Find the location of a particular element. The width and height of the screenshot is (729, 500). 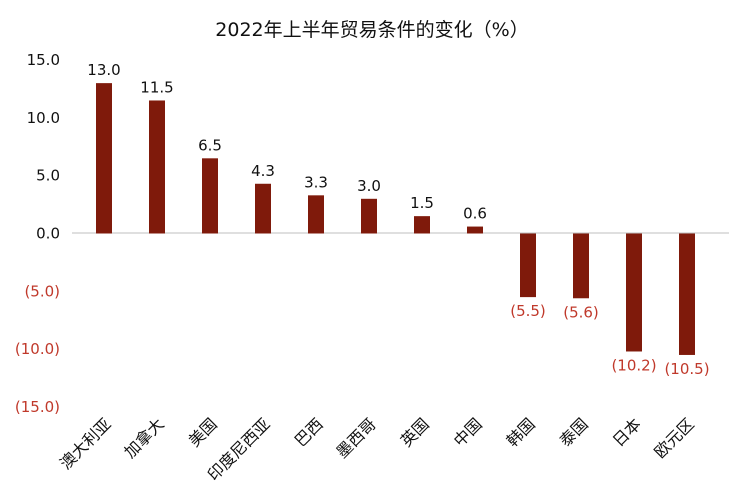

category-label: 泰国 is located at coordinates (574, 432).